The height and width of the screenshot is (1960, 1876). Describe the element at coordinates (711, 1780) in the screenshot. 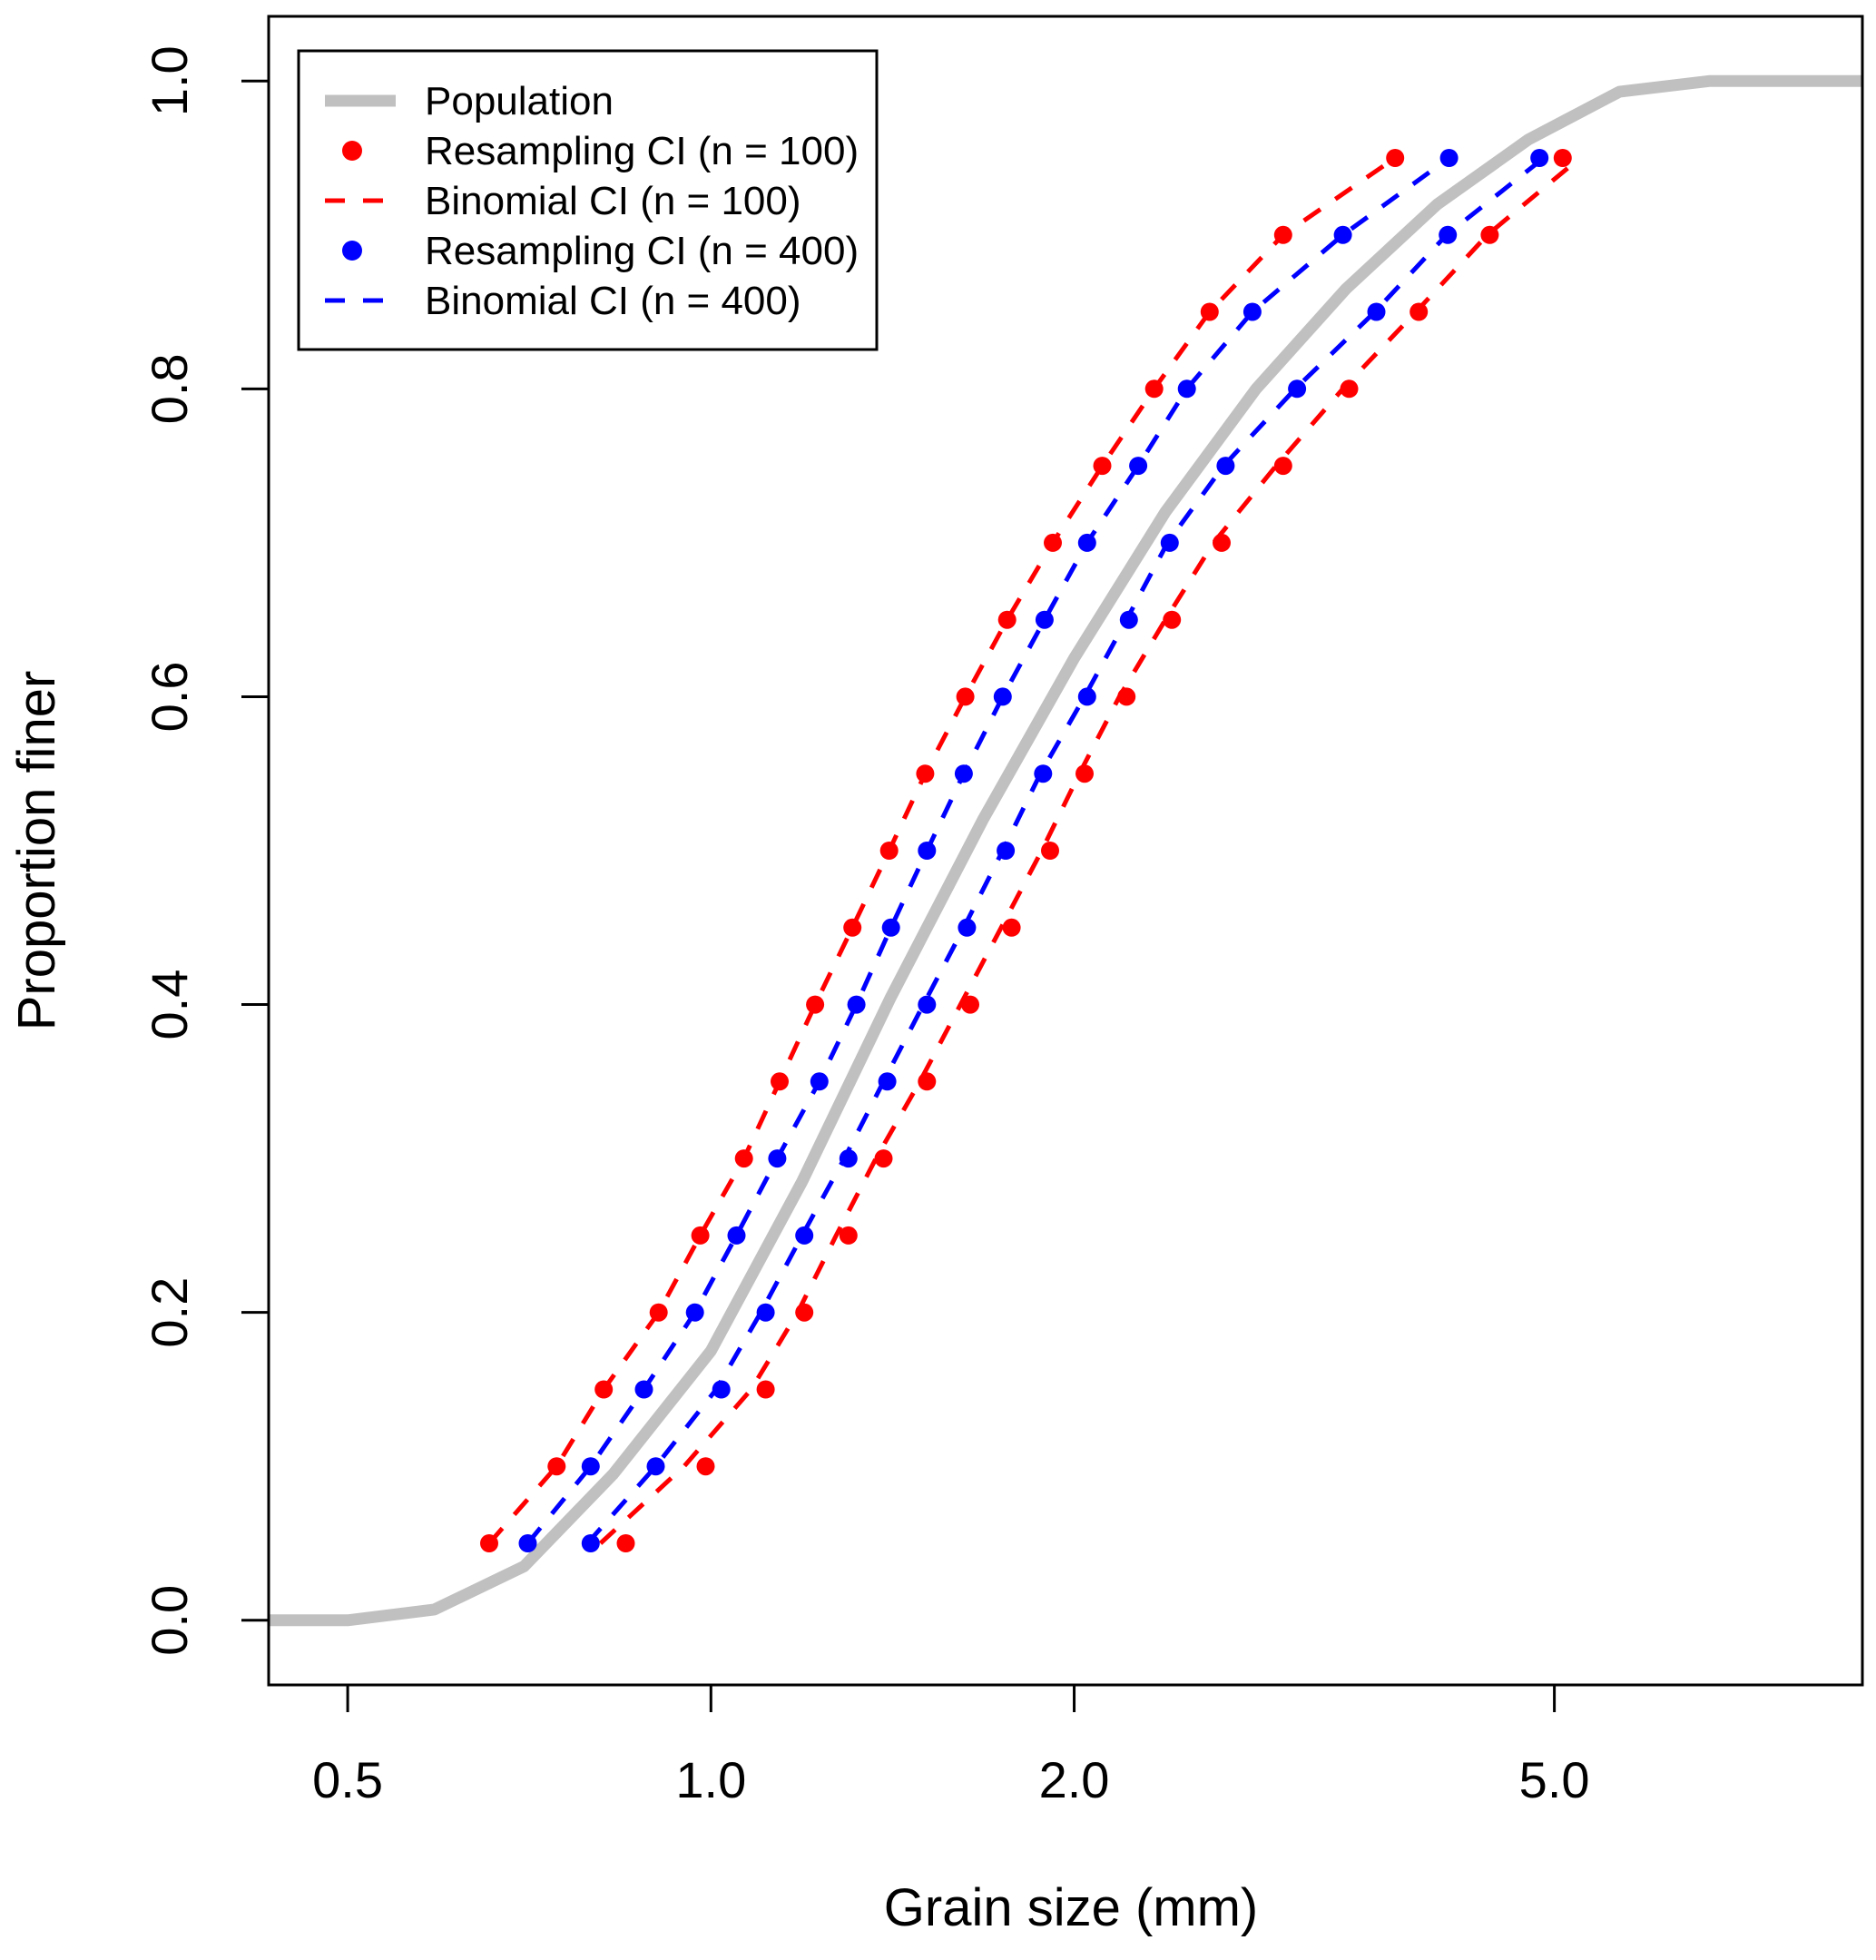

I see `x-tick-label: 1.0` at that location.